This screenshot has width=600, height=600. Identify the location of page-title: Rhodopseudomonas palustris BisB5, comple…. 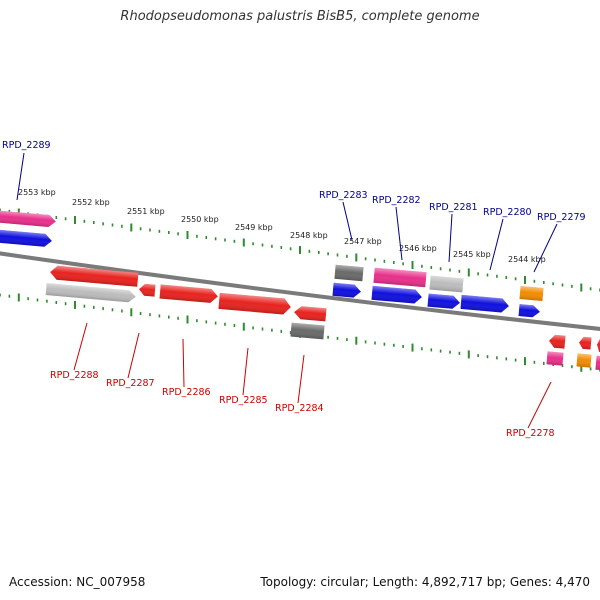
(300, 16).